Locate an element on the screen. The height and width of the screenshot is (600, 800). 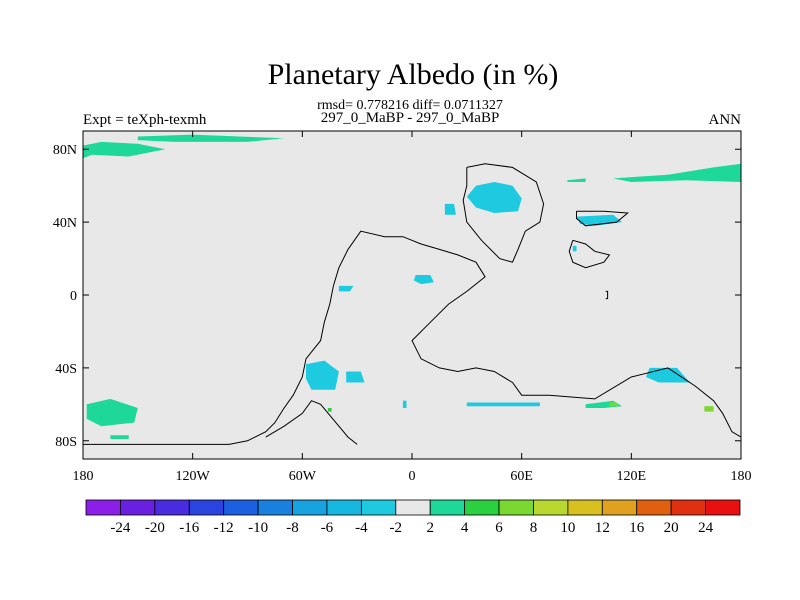
anomaly-south-strip is located at coordinates (503, 404).